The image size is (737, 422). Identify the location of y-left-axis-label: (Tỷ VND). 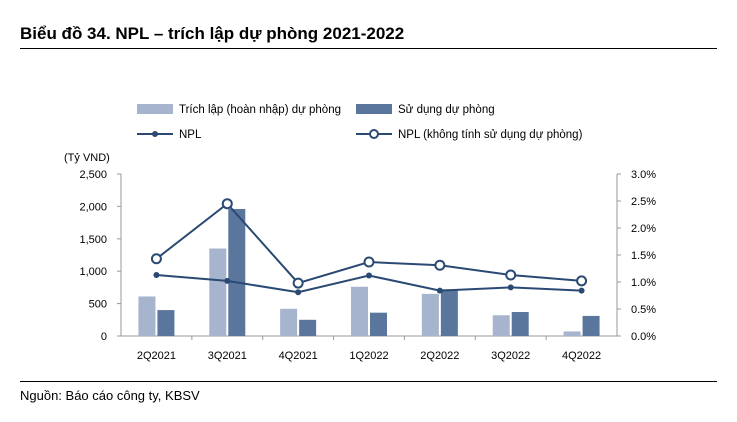
(87, 158).